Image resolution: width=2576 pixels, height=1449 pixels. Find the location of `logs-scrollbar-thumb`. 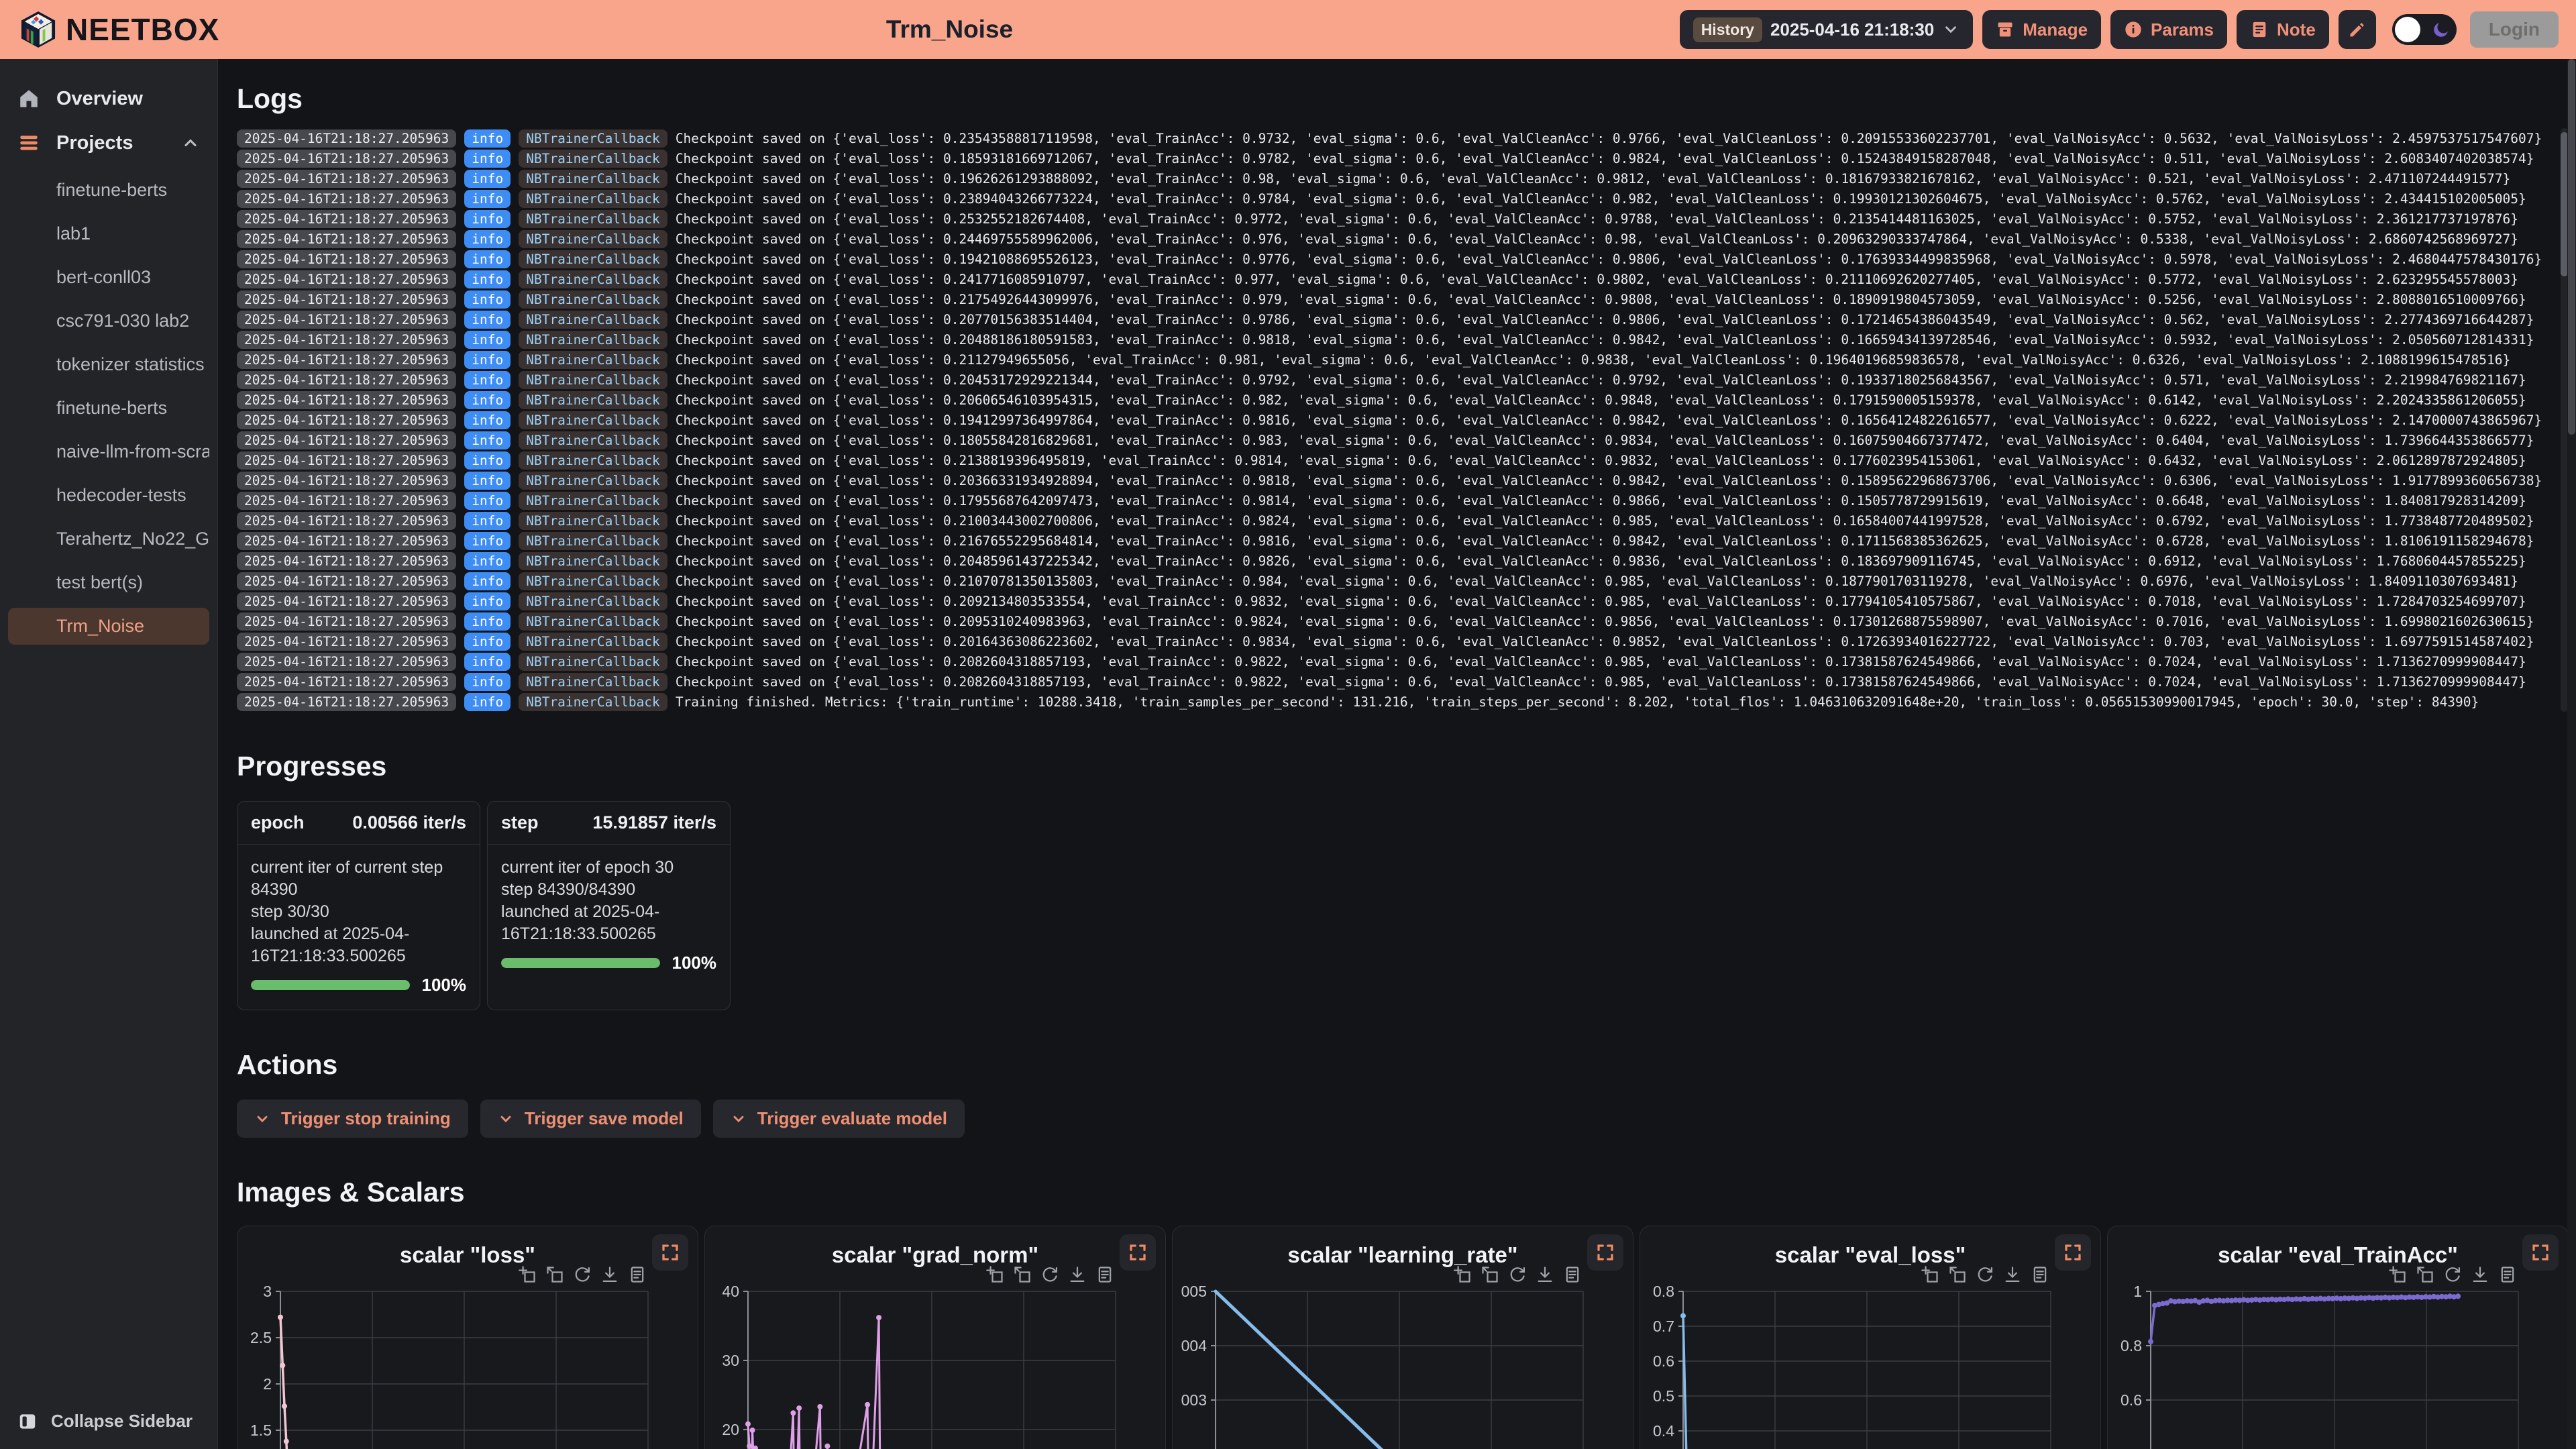

logs-scrollbar-thumb is located at coordinates (2564, 204).